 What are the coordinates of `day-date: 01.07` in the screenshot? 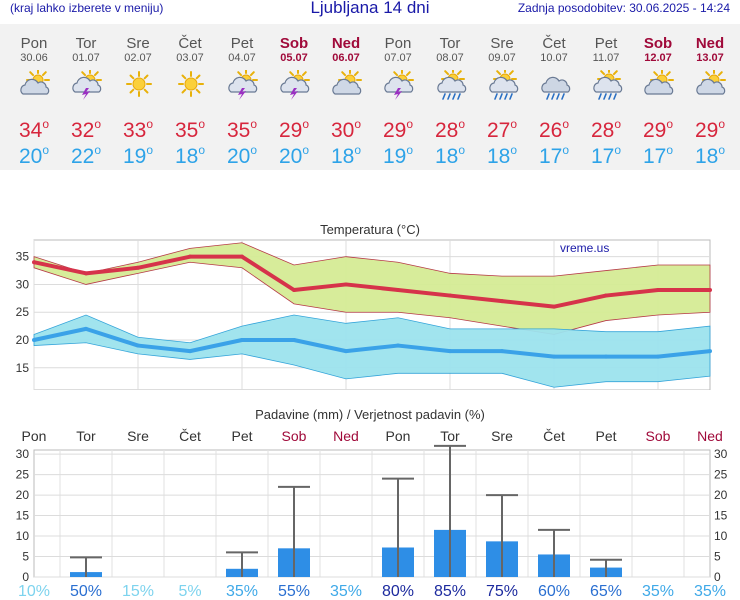 It's located at (86, 58).